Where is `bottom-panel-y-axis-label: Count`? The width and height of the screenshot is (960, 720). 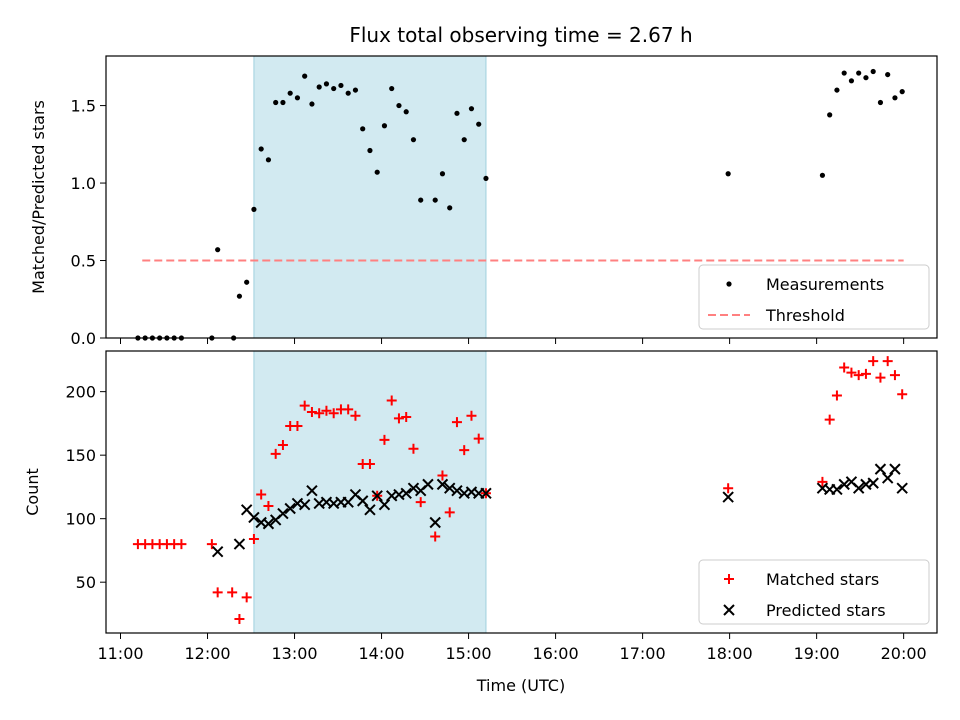 bottom-panel-y-axis-label: Count is located at coordinates (32, 492).